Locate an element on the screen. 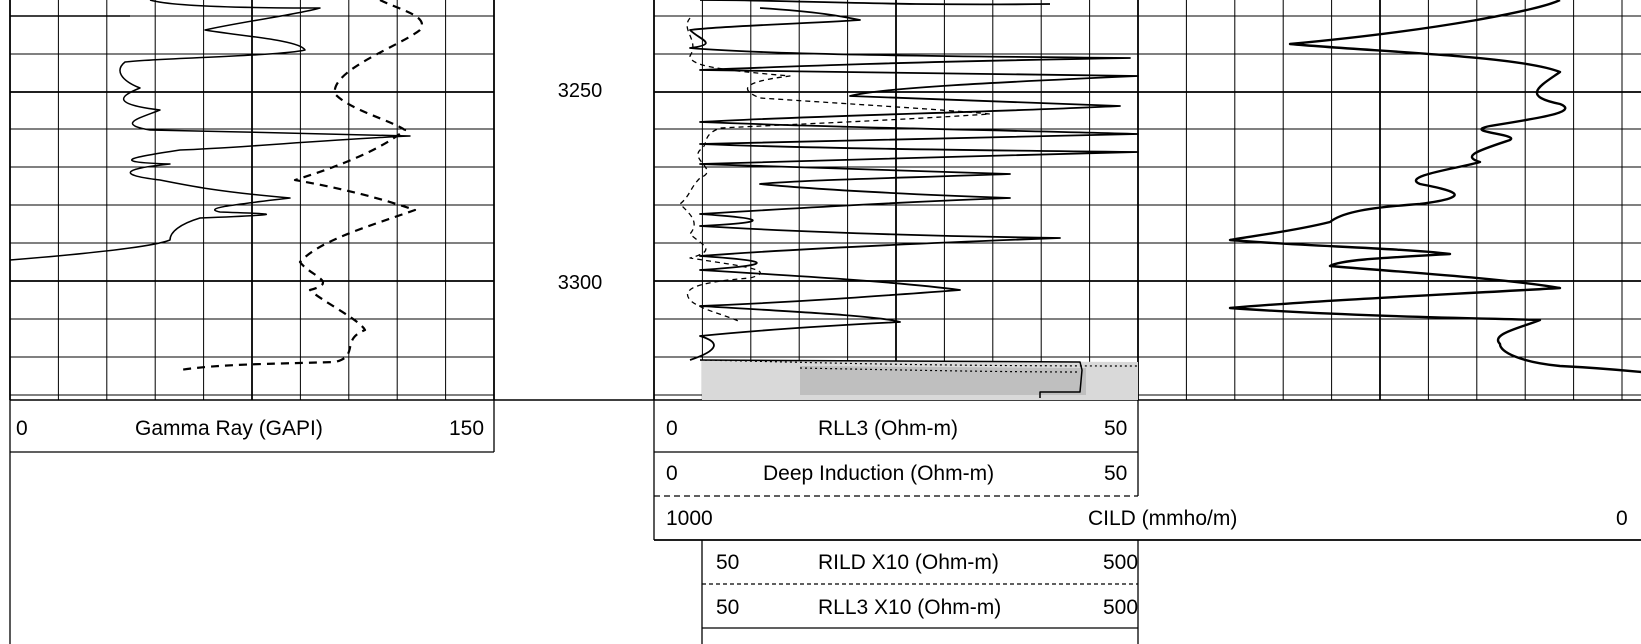  rild-x10-scale-max: 500 is located at coordinates (1121, 562).